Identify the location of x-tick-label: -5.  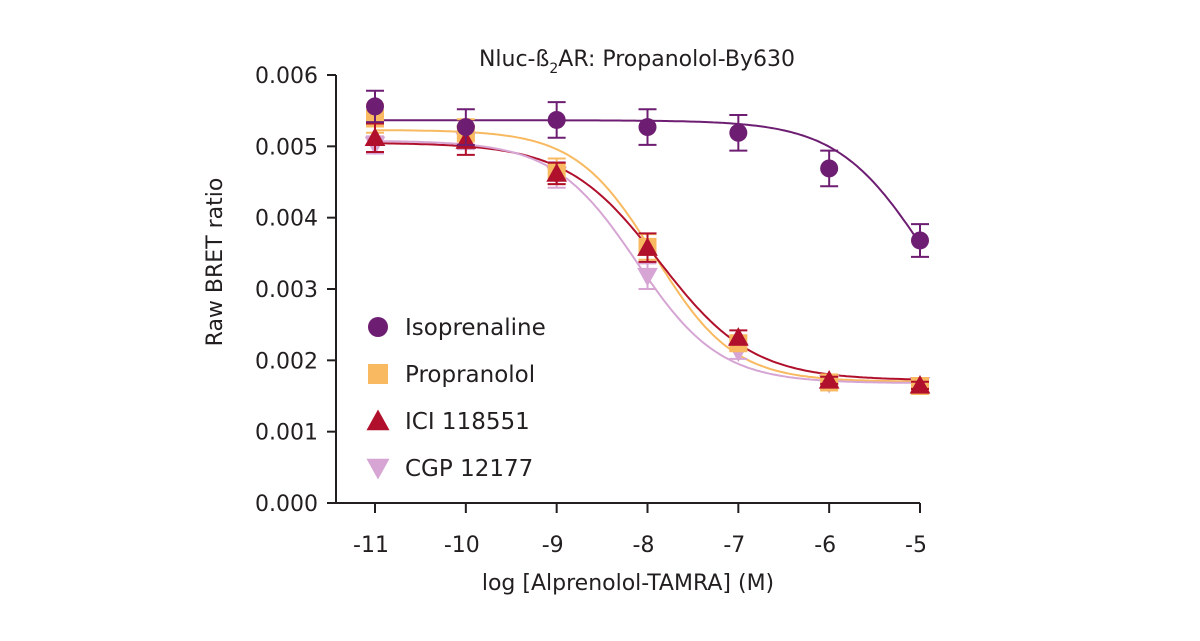
(916, 545).